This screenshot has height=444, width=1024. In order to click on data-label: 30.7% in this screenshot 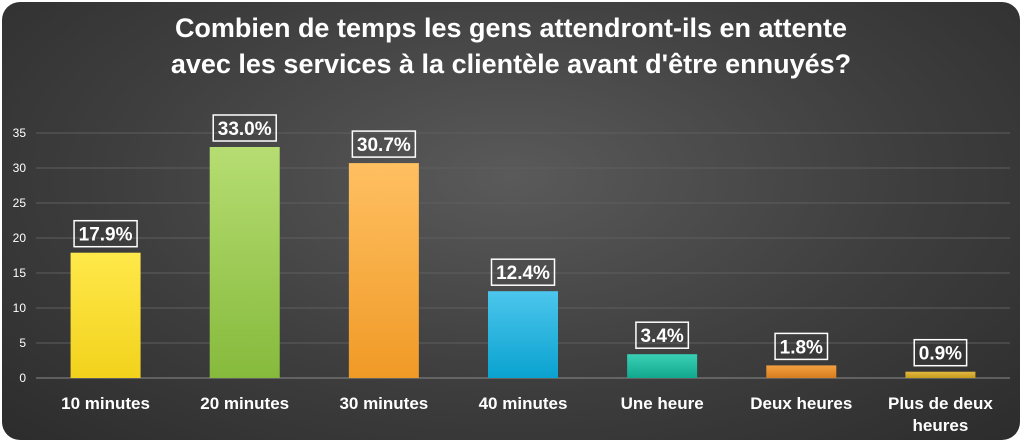, I will do `click(384, 145)`.